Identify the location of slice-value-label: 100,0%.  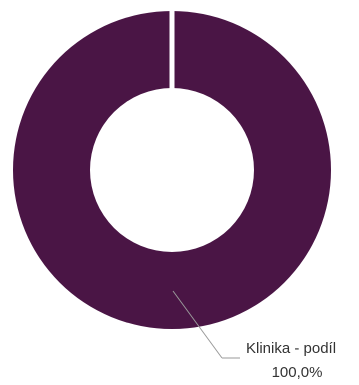
(297, 372).